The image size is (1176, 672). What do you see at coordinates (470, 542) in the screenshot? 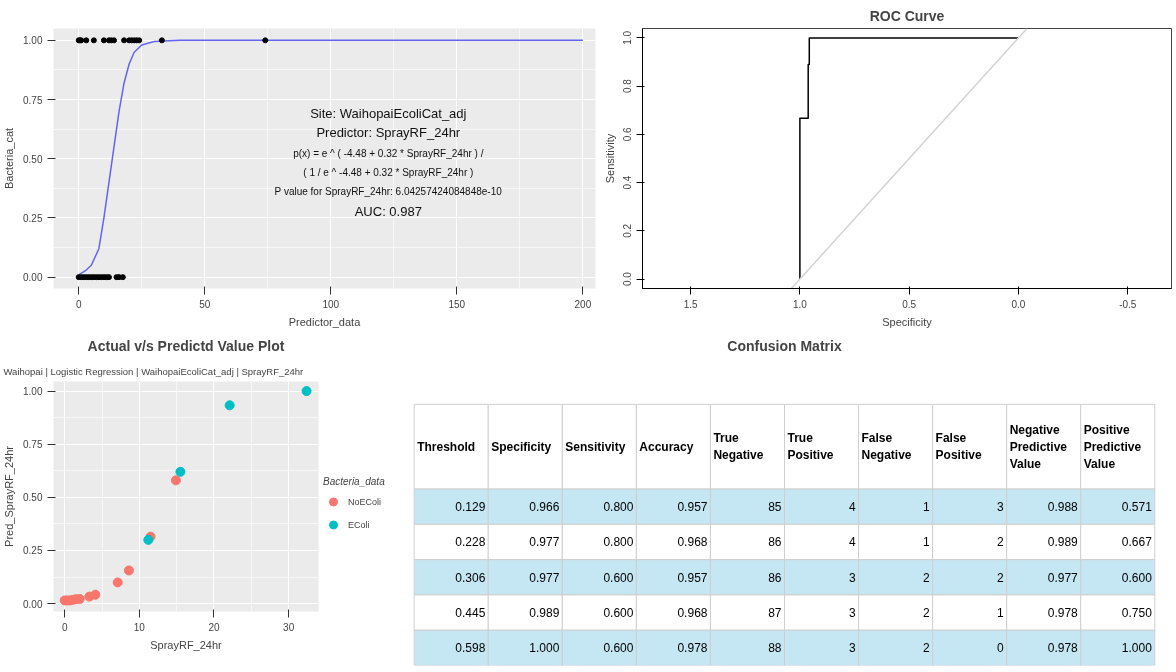
I see `text: 0.228` at bounding box center [470, 542].